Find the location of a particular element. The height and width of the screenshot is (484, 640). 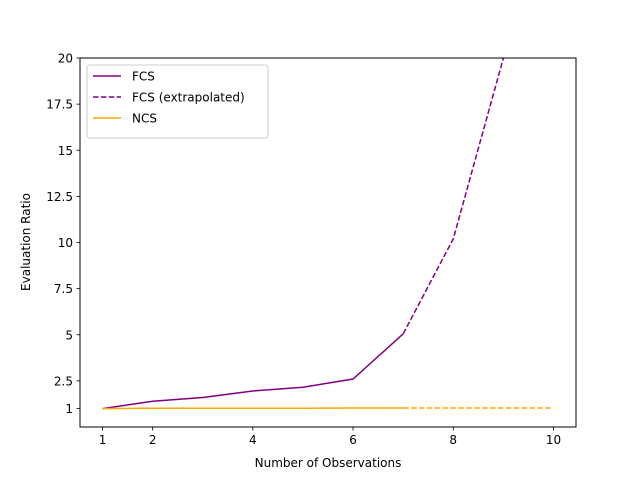

y-tick-label: 7.5 is located at coordinates (63, 289).